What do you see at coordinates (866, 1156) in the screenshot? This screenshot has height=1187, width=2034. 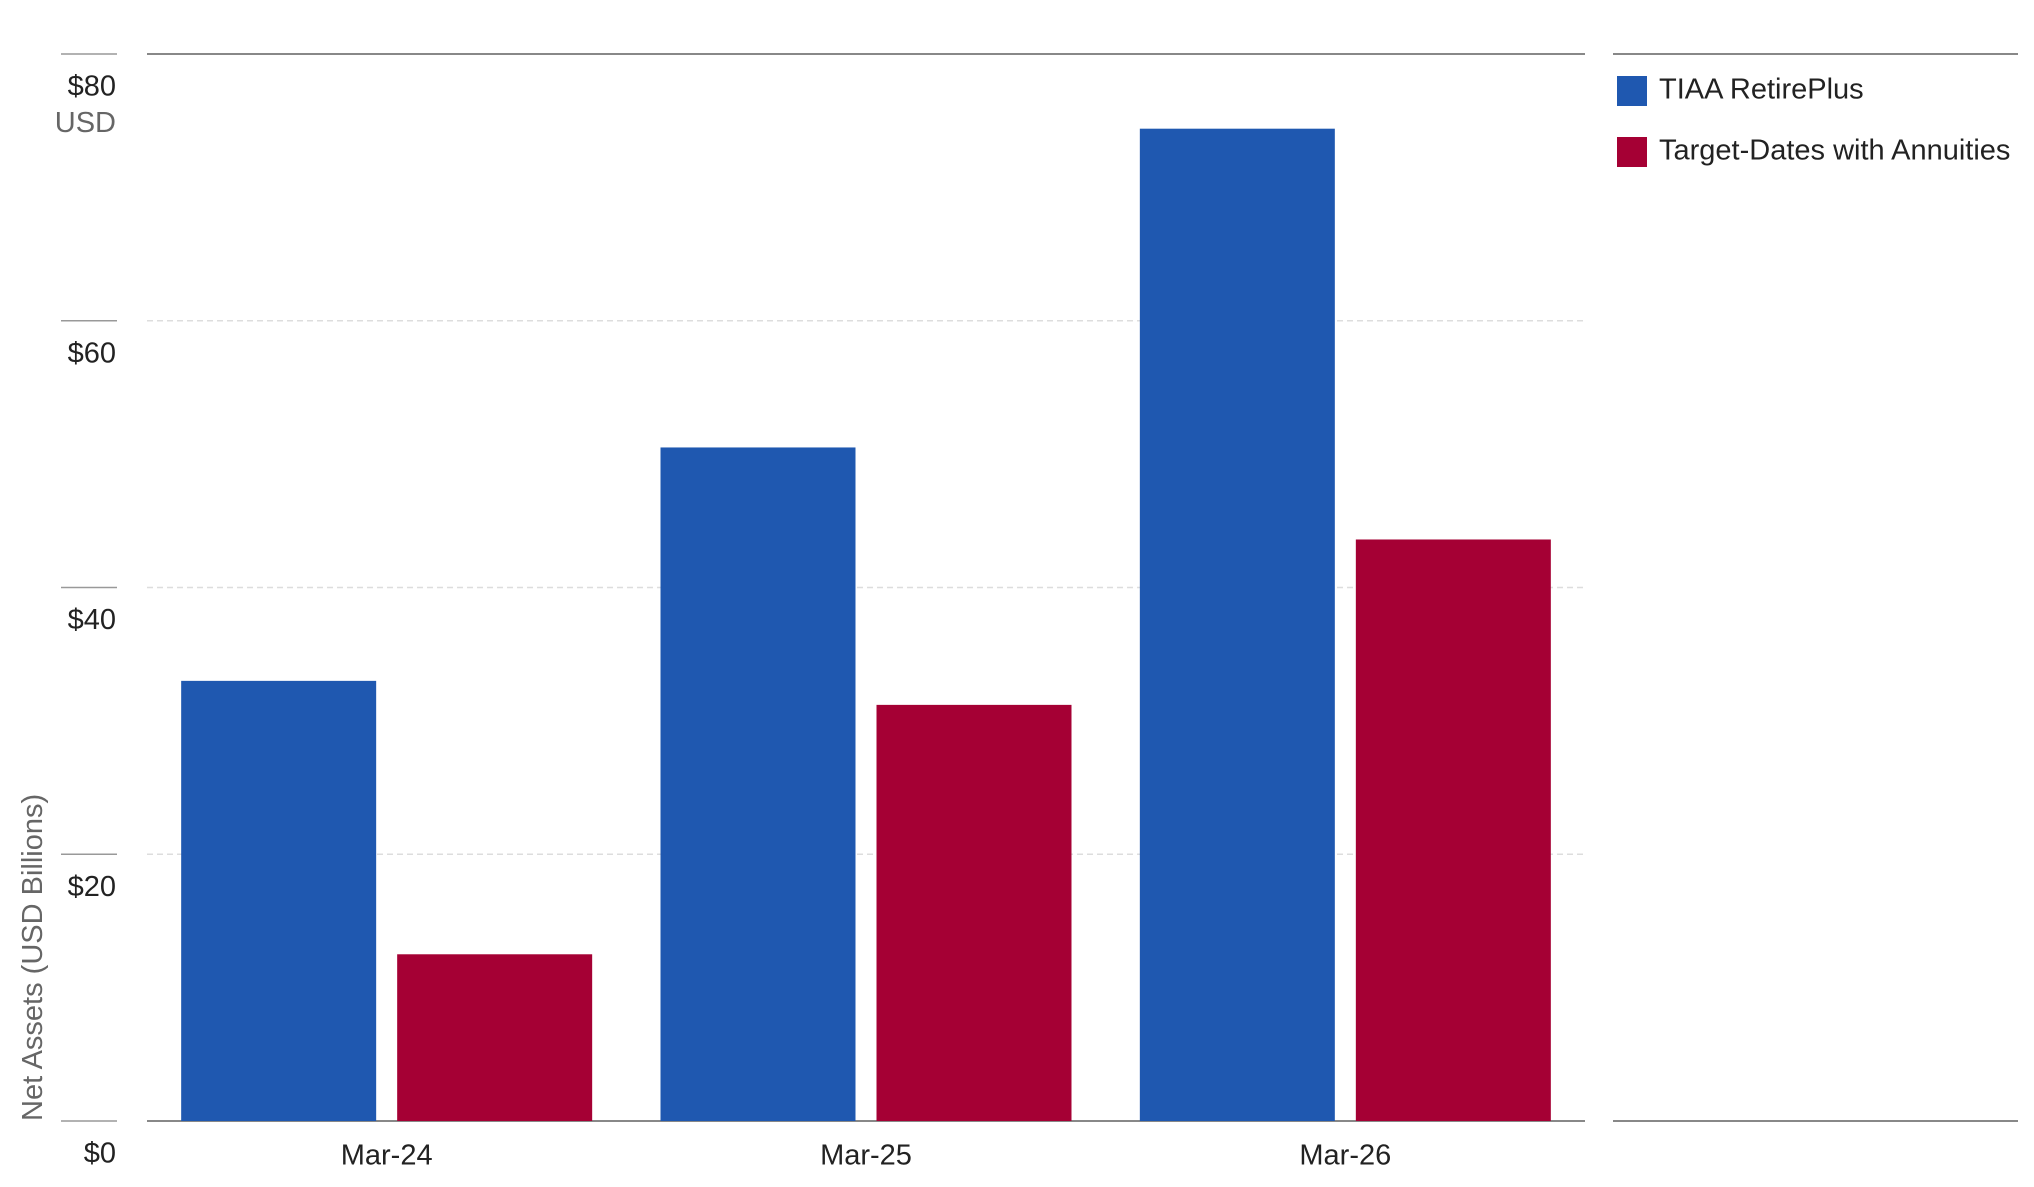 I see `x-tick-label: Mar-25` at bounding box center [866, 1156].